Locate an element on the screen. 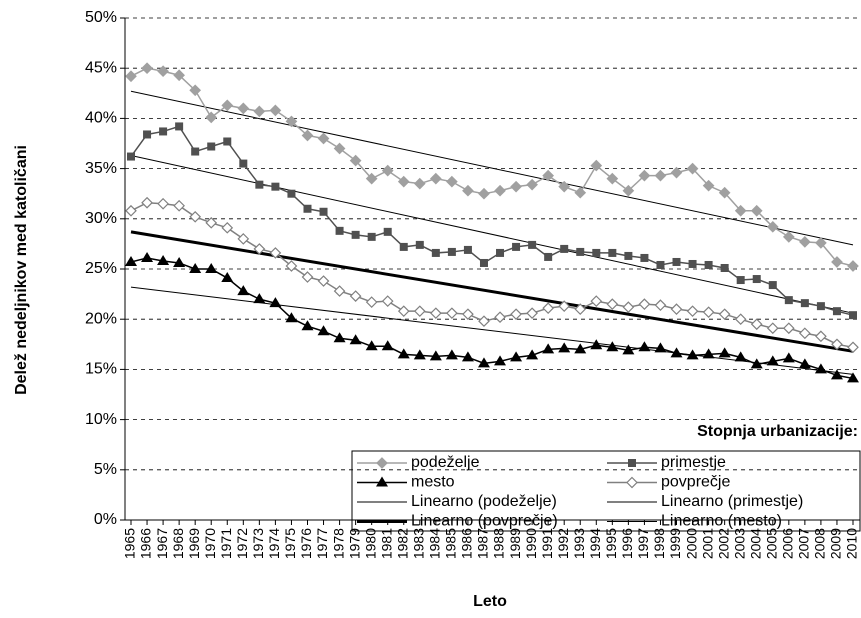  y-tick-label: 40% is located at coordinates (101, 118).